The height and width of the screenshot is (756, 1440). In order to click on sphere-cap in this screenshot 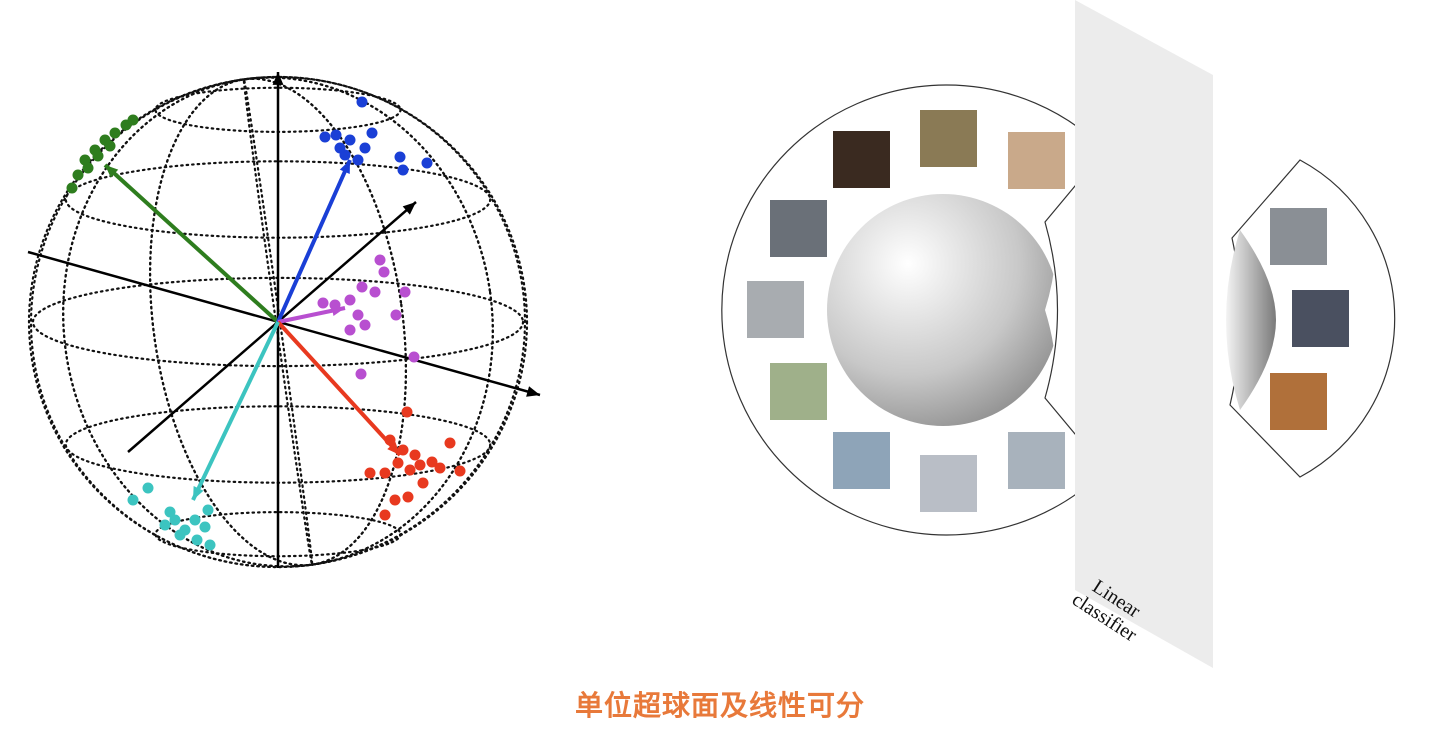, I will do `click(1251, 320)`.